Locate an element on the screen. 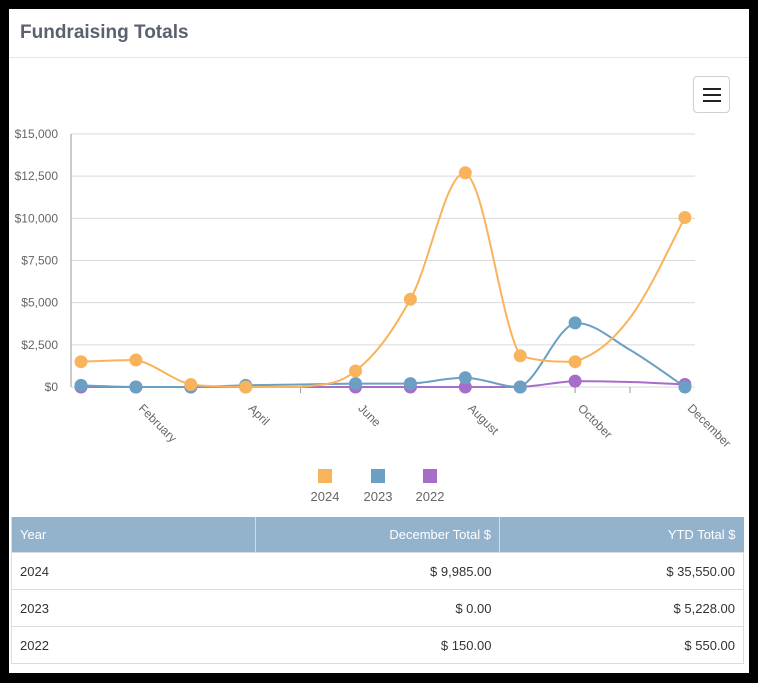 Image resolution: width=758 pixels, height=683 pixels. y-tick-label: $12,500 is located at coordinates (37, 176).